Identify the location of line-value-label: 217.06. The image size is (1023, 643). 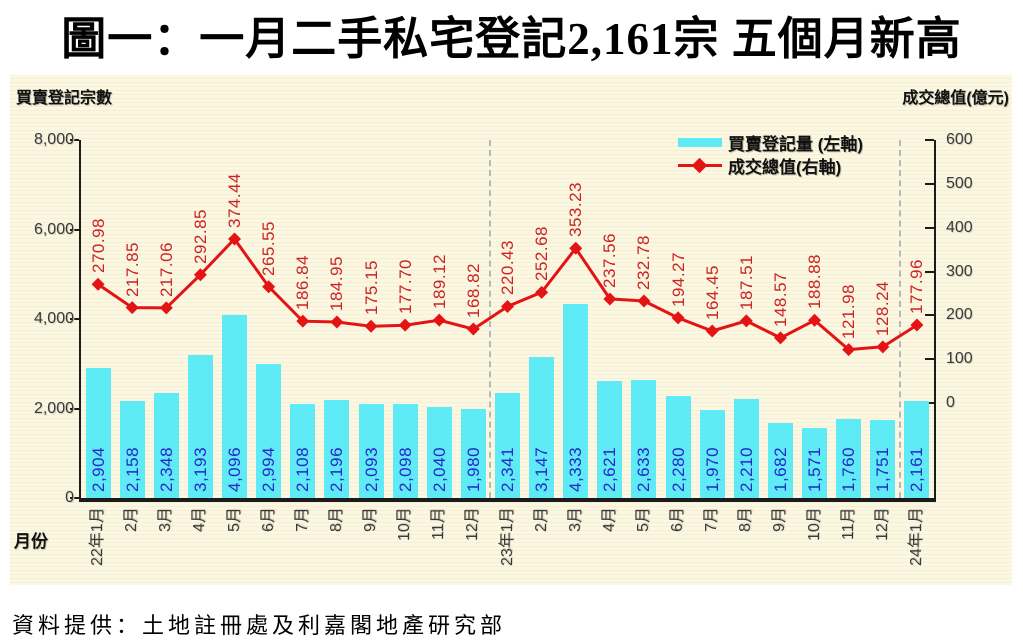
(166, 269).